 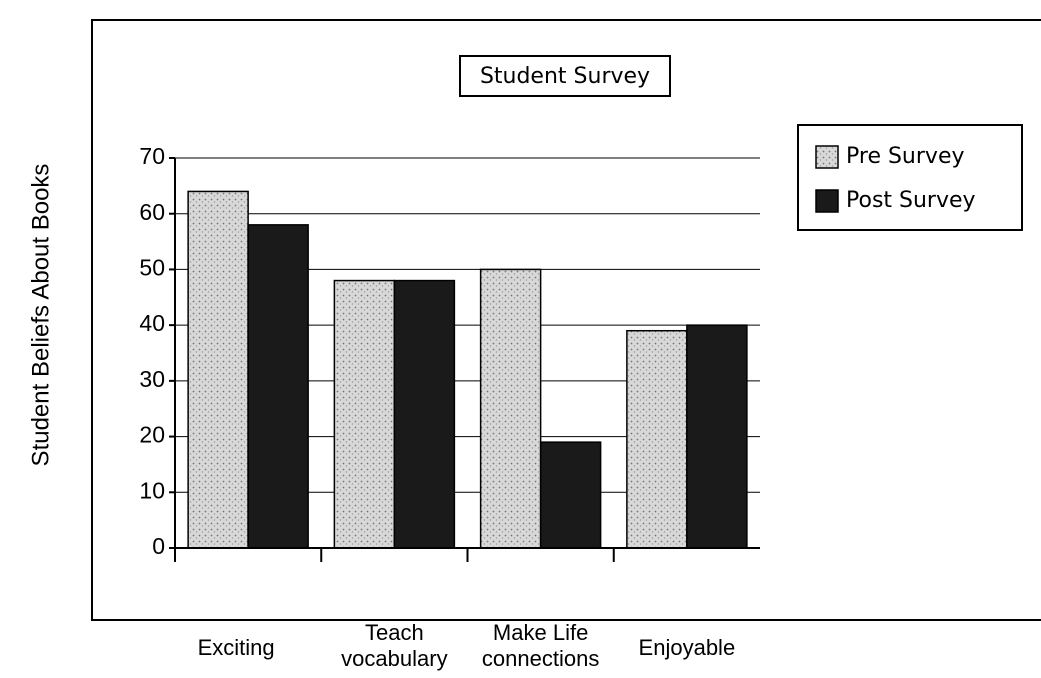 What do you see at coordinates (910, 177) in the screenshot?
I see `legend-box` at bounding box center [910, 177].